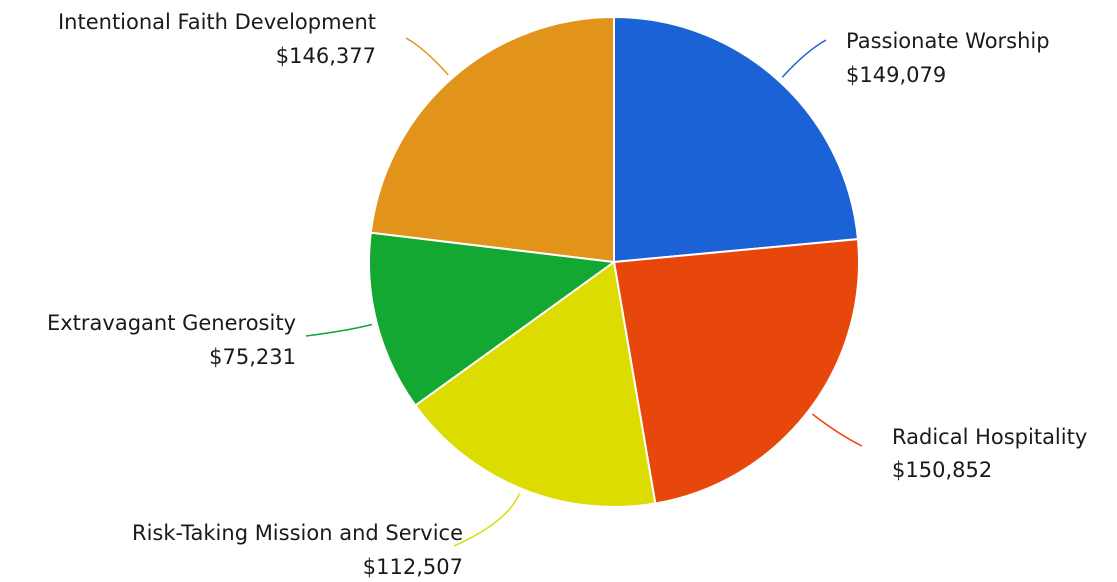 The image size is (1117, 582). Describe the element at coordinates (487, 520) in the screenshot. I see `leader-line-risk-taking-mission-and-service` at that location.